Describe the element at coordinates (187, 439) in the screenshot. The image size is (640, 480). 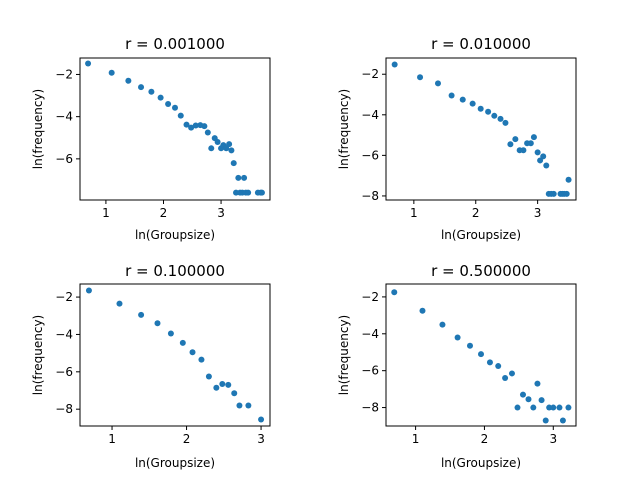
I see `x-tick-label-3-2: 2` at that location.